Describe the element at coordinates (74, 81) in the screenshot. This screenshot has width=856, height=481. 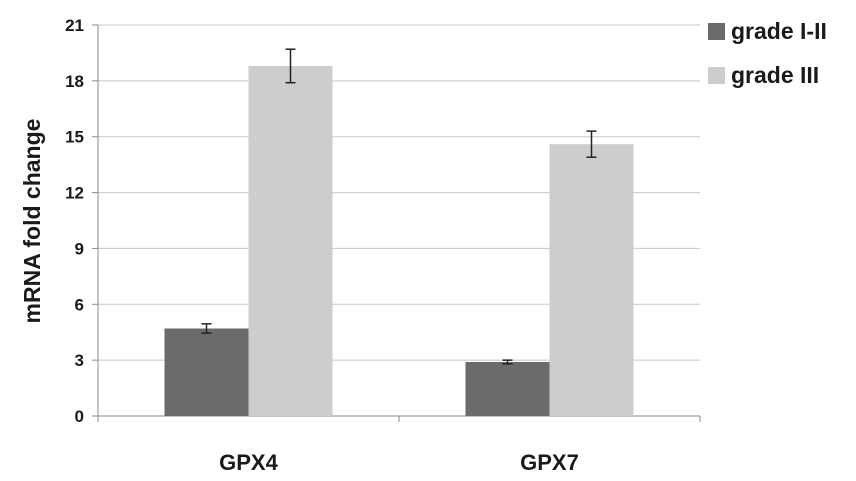
I see `y-tick-label: 18` at that location.